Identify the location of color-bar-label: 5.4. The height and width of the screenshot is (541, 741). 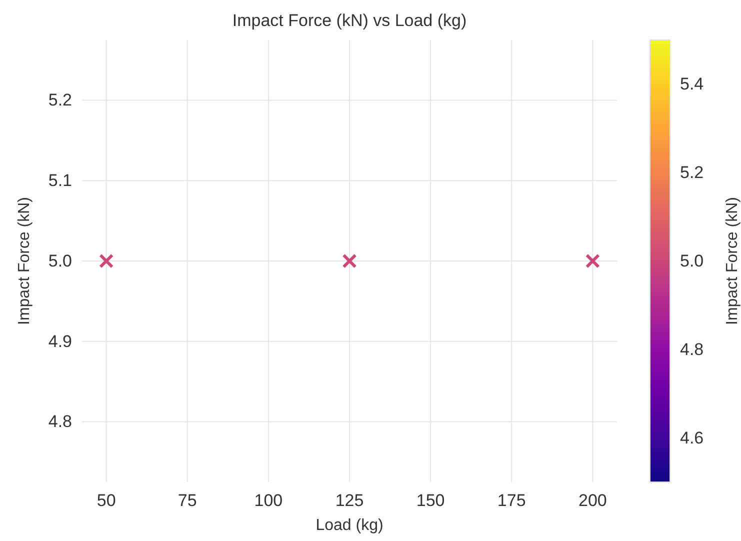
(692, 84).